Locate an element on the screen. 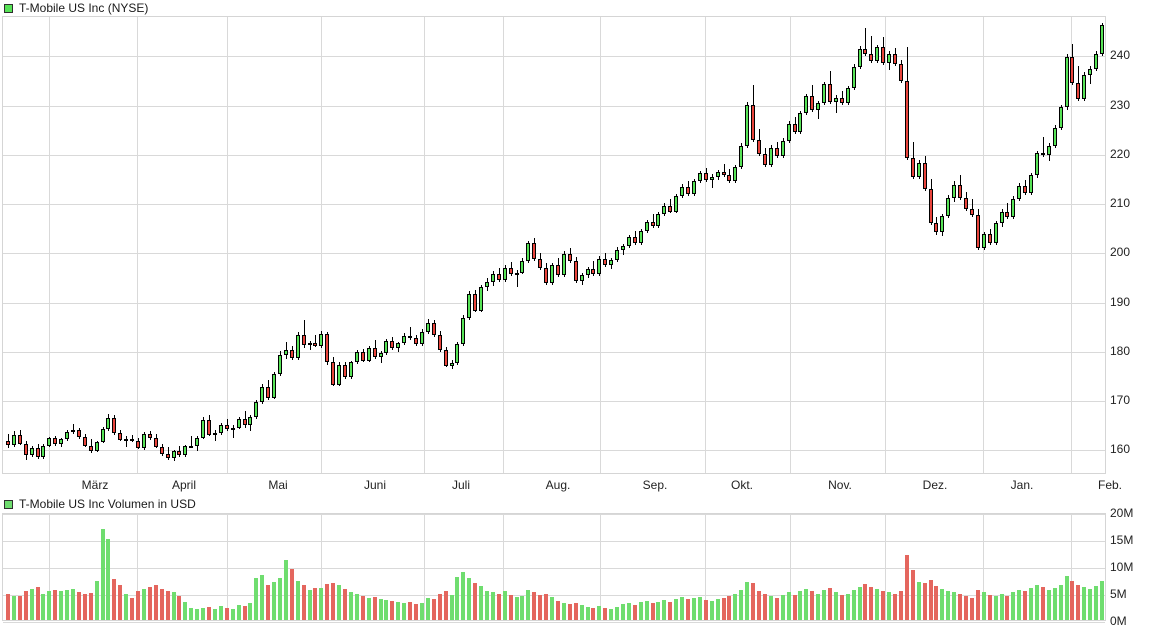 The width and height of the screenshot is (1175, 630). x-axis-tick-label: Aug. is located at coordinates (558, 485).